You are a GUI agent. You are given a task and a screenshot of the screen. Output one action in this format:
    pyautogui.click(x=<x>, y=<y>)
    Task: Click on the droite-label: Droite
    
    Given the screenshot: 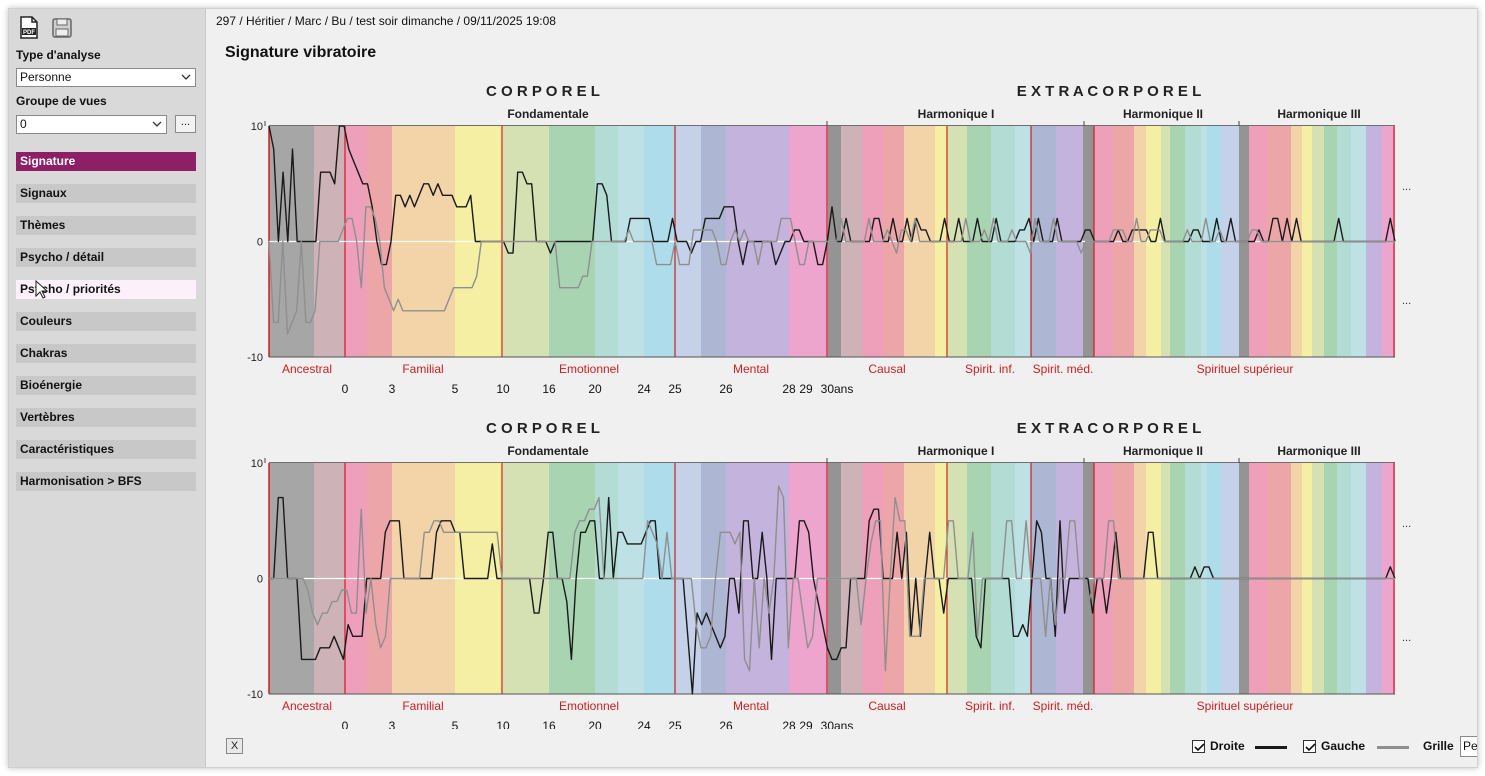 What is the action you would take?
    pyautogui.click(x=1227, y=746)
    